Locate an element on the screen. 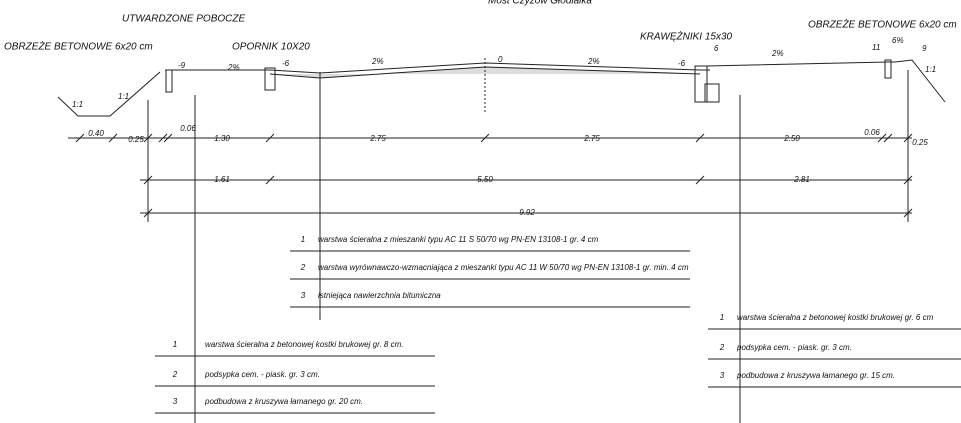 The height and width of the screenshot is (423, 961). right-edge is located at coordinates (888, 69).